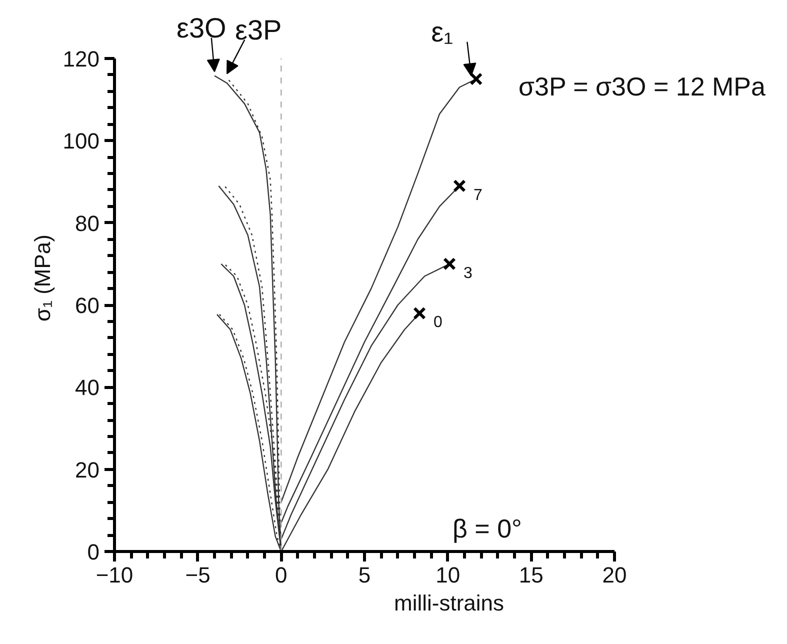  Describe the element at coordinates (281, 575) in the screenshot. I see `x-tick-label: 0` at that location.